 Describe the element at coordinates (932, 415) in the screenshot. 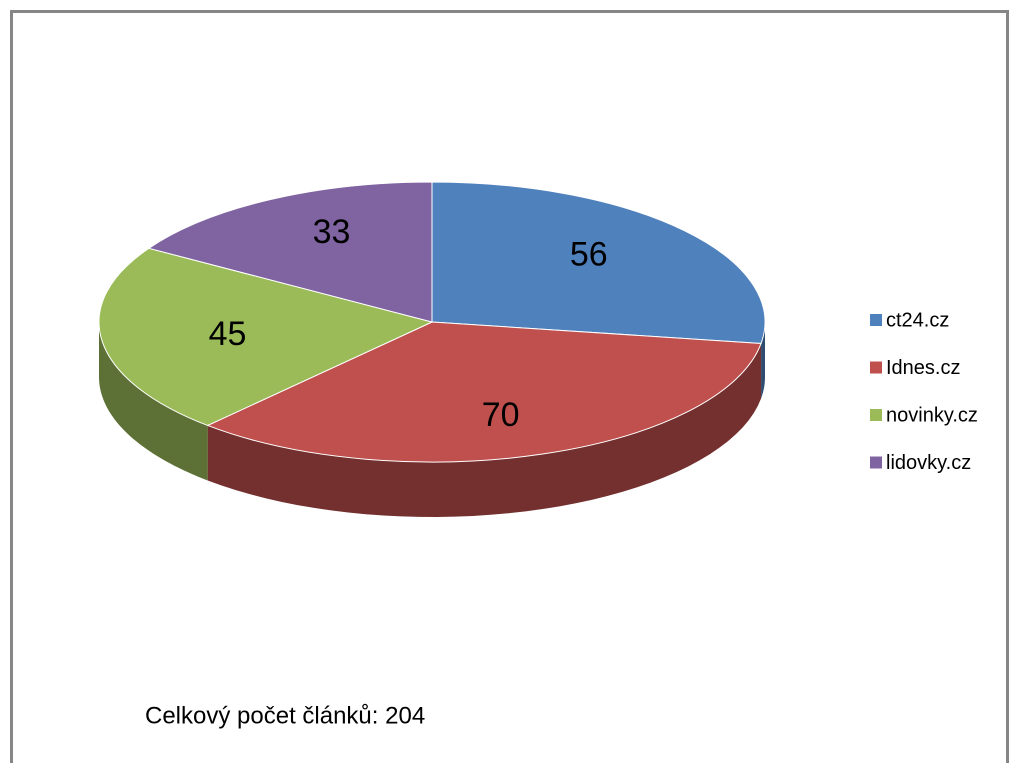

I see `legend-label: novinky.cz` at that location.